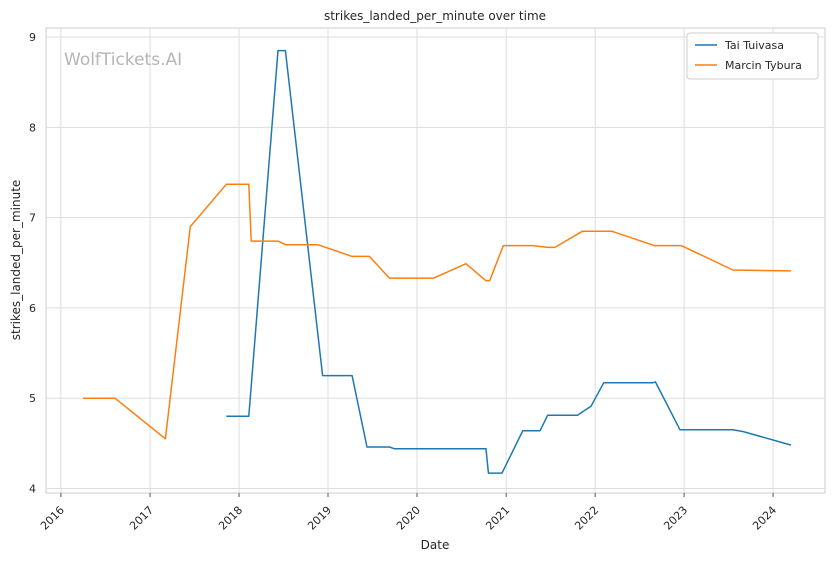 This screenshot has height=561, width=832. What do you see at coordinates (32, 263) in the screenshot?
I see `y-tick-labels: 4 5 6 7 8 9` at bounding box center [32, 263].